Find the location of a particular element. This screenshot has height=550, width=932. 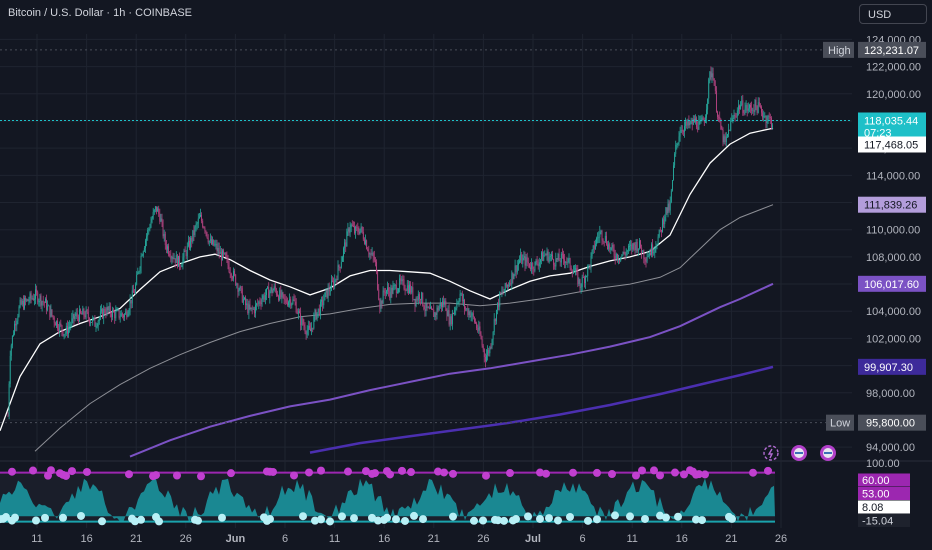

currency-button: USD is located at coordinates (893, 14).